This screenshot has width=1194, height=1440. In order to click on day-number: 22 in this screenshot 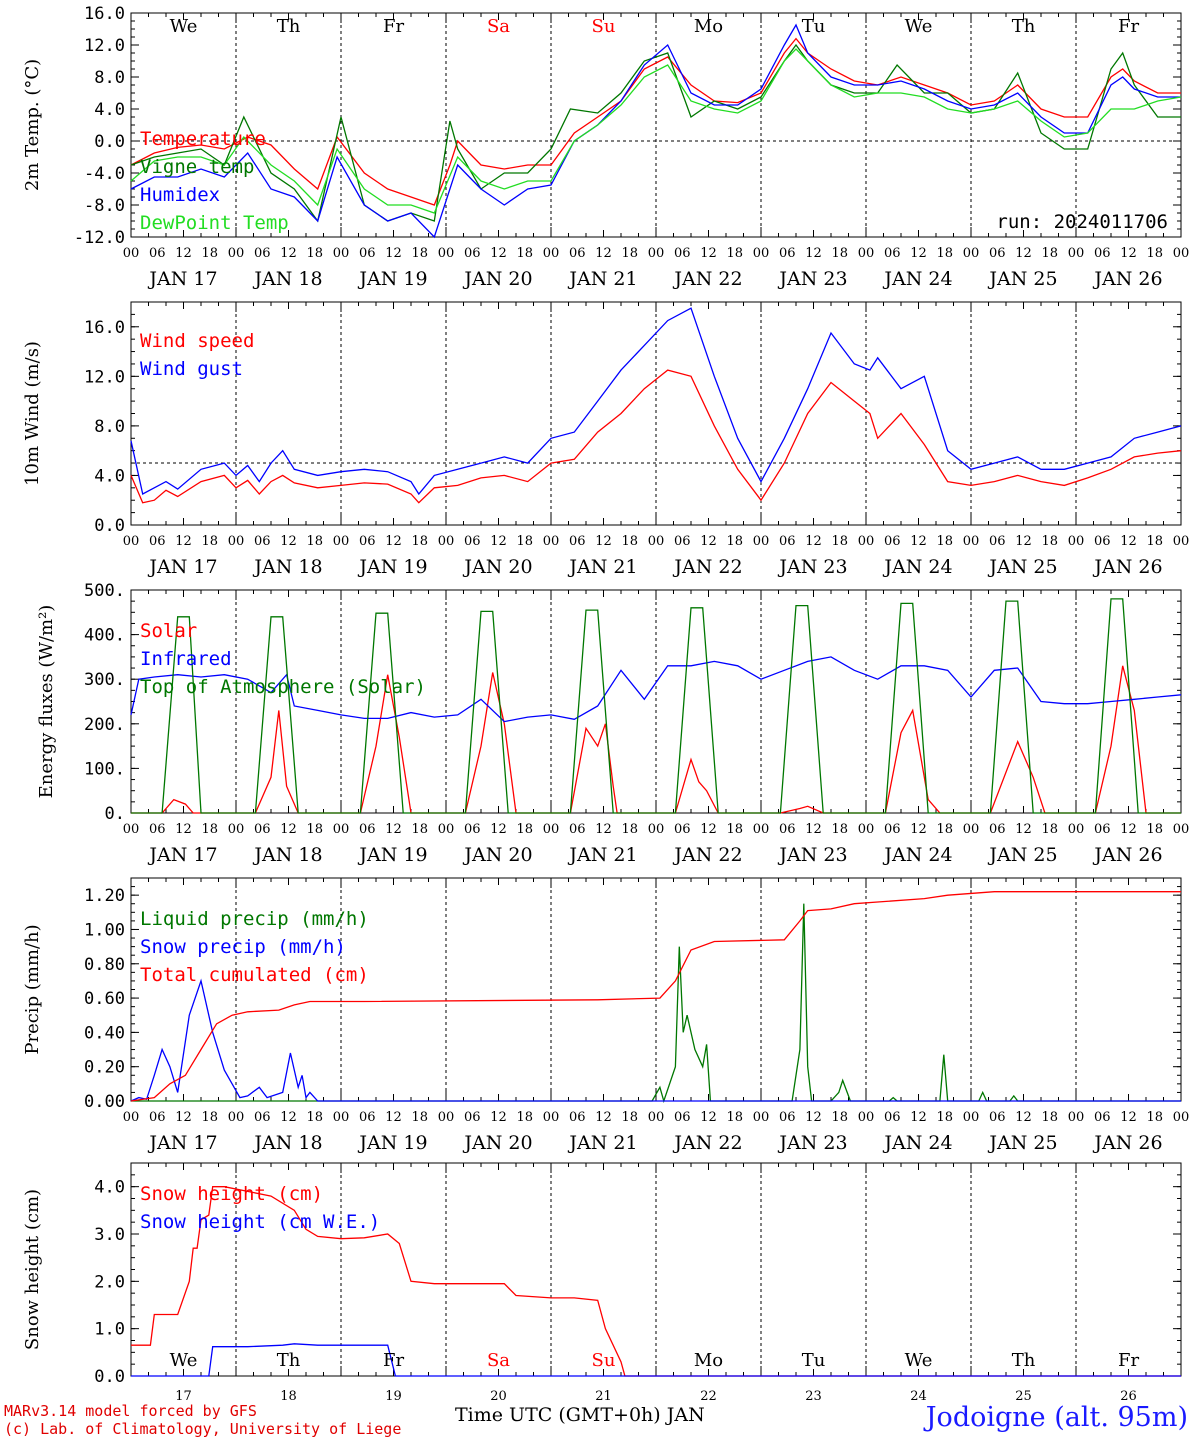, I will do `click(708, 1396)`.